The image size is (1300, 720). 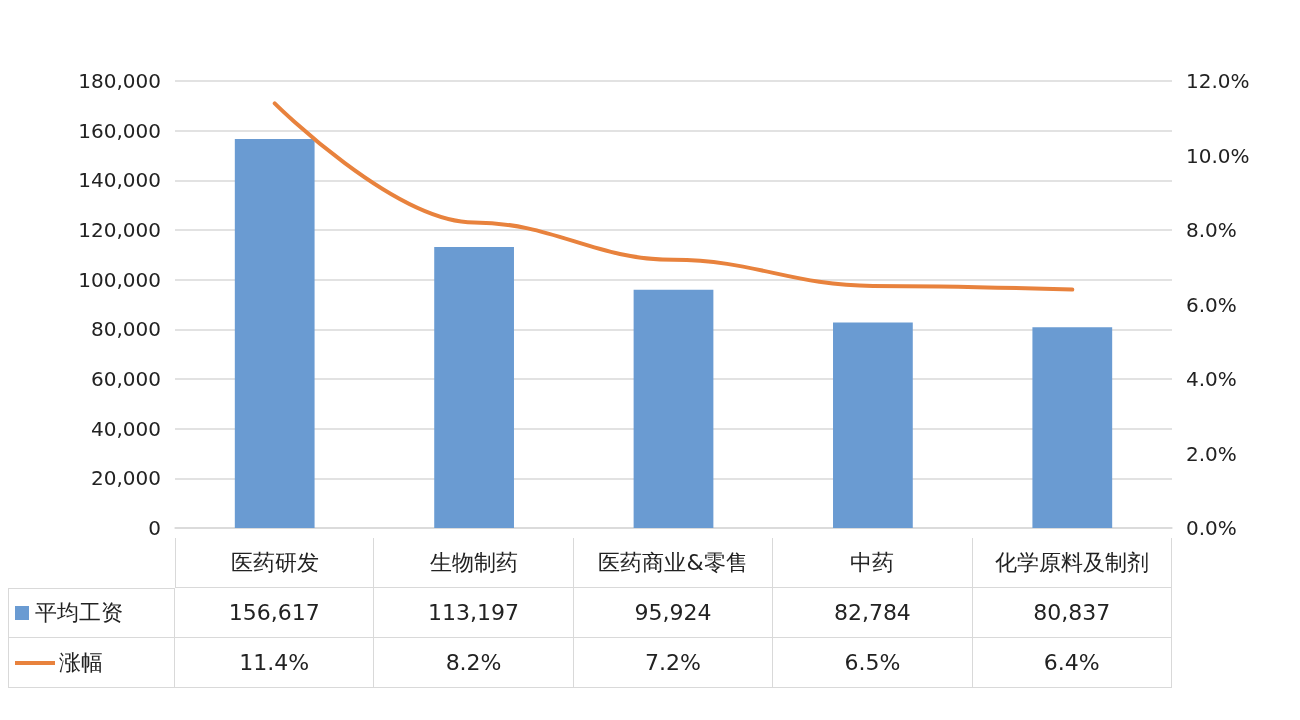 I want to click on y-tick-label: 100,000, so click(x=119, y=279).